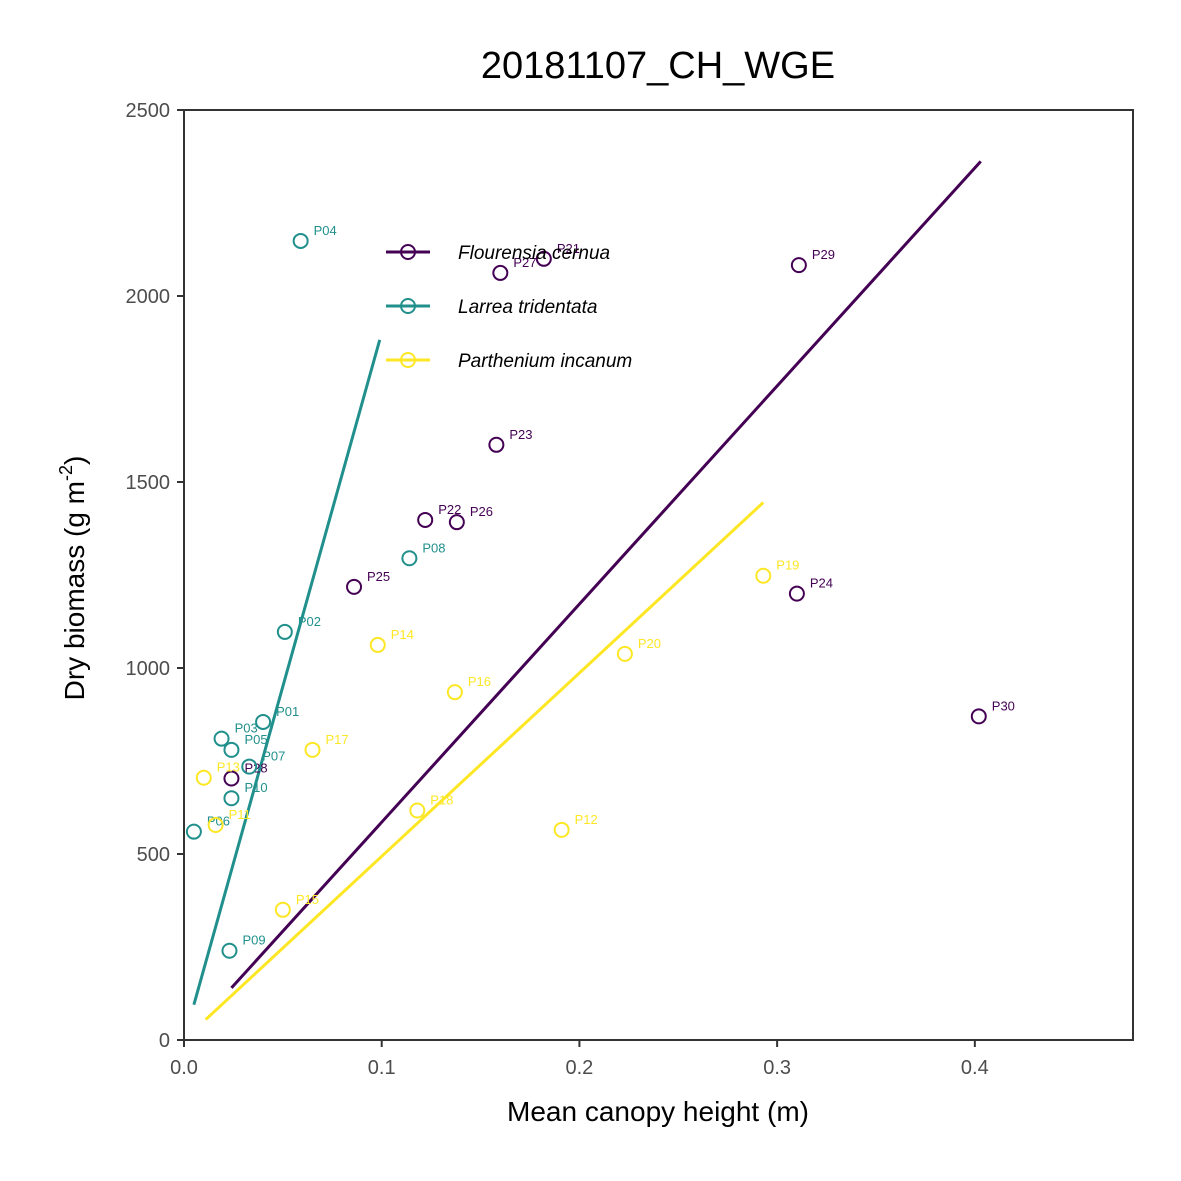 The width and height of the screenshot is (1181, 1181). Describe the element at coordinates (307, 899) in the screenshot. I see `point-label: P15` at that location.